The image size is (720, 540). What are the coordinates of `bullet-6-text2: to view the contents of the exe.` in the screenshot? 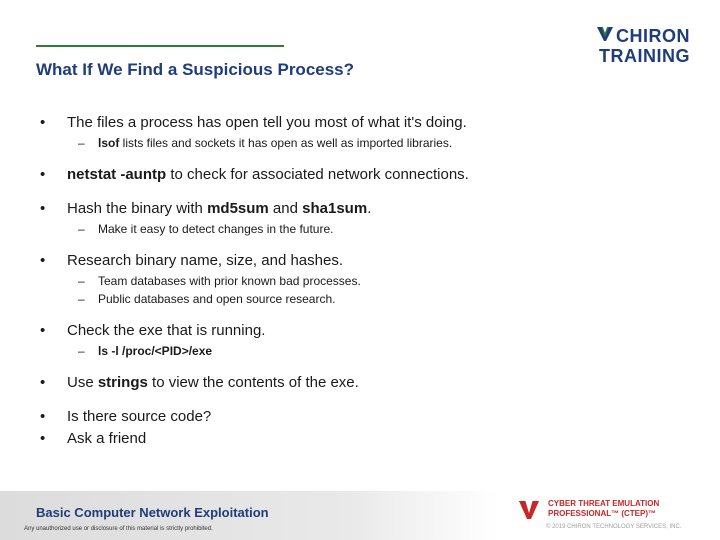 It's located at (253, 382).